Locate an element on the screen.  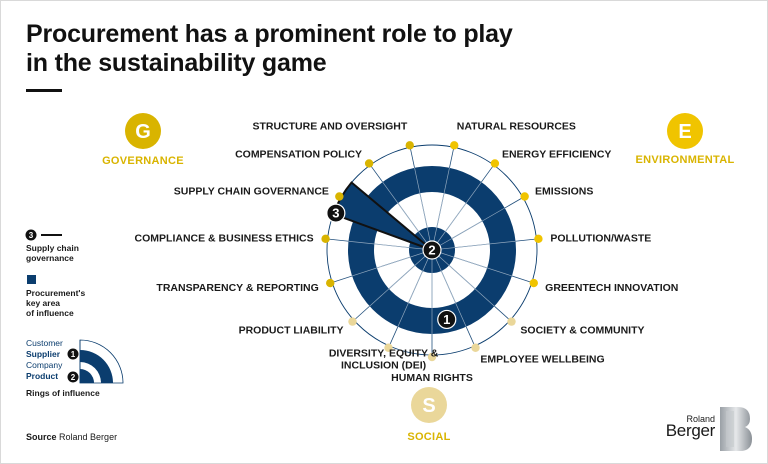
spoke-label: POLLUTION/WASTE is located at coordinates (600, 239).